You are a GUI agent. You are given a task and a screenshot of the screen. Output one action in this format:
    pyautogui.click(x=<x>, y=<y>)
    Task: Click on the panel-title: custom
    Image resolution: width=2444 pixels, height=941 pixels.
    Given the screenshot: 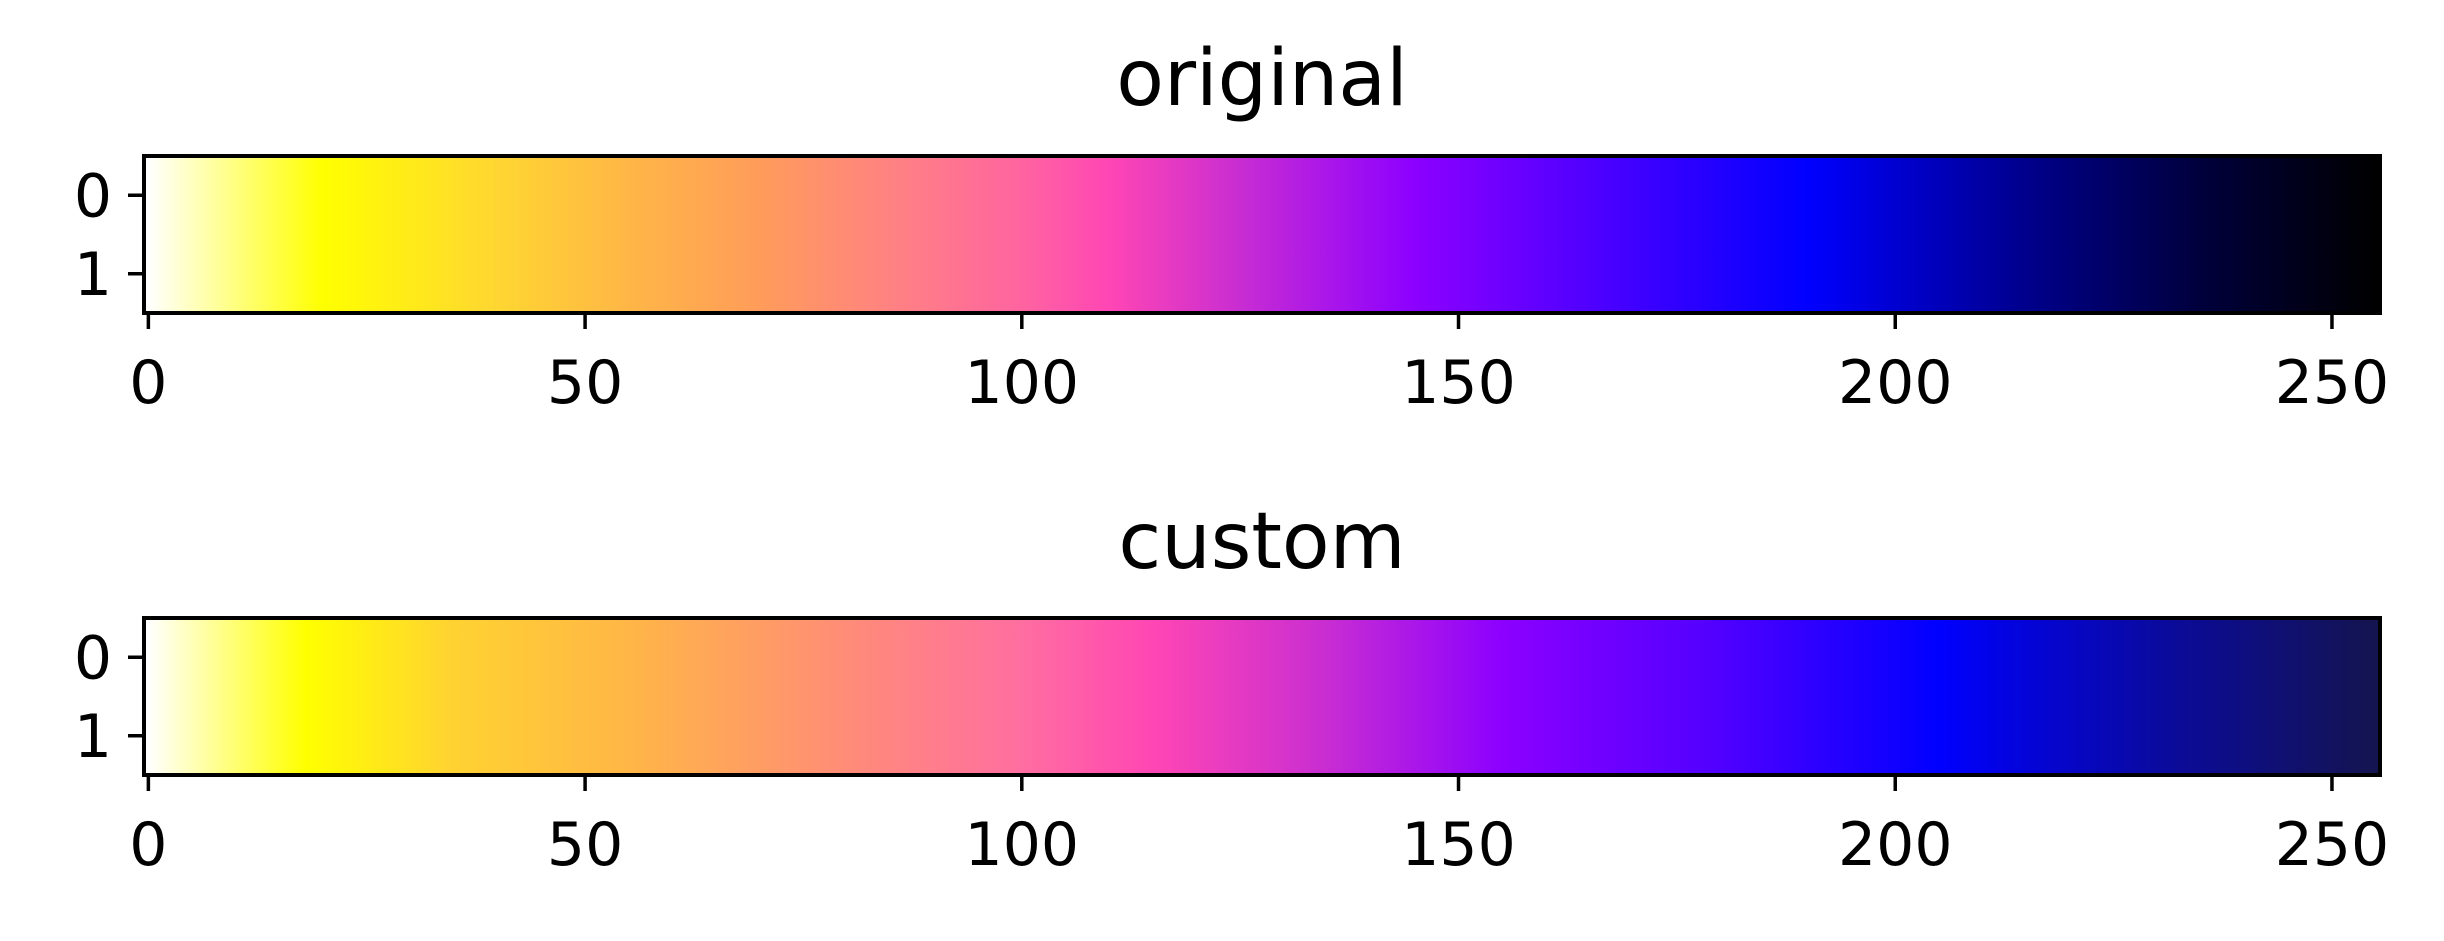 What is the action you would take?
    pyautogui.click(x=1261, y=542)
    